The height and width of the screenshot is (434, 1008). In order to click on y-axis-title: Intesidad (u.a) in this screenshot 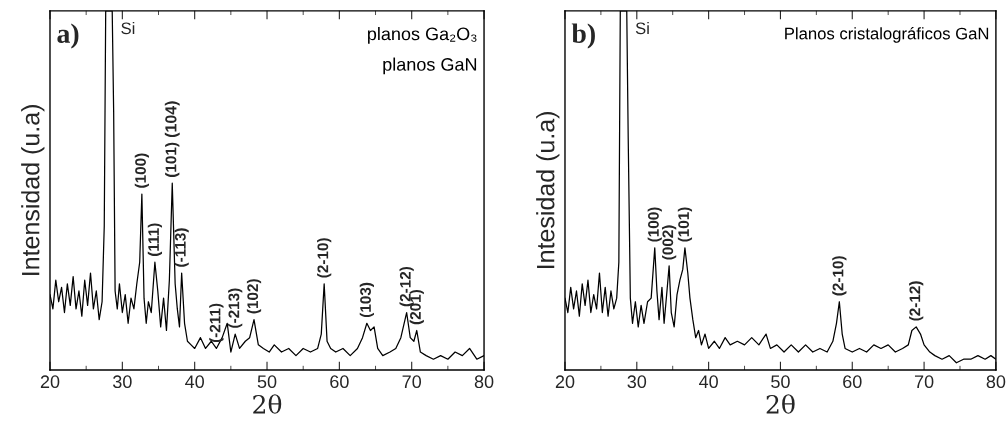, I will do `click(548, 190)`.